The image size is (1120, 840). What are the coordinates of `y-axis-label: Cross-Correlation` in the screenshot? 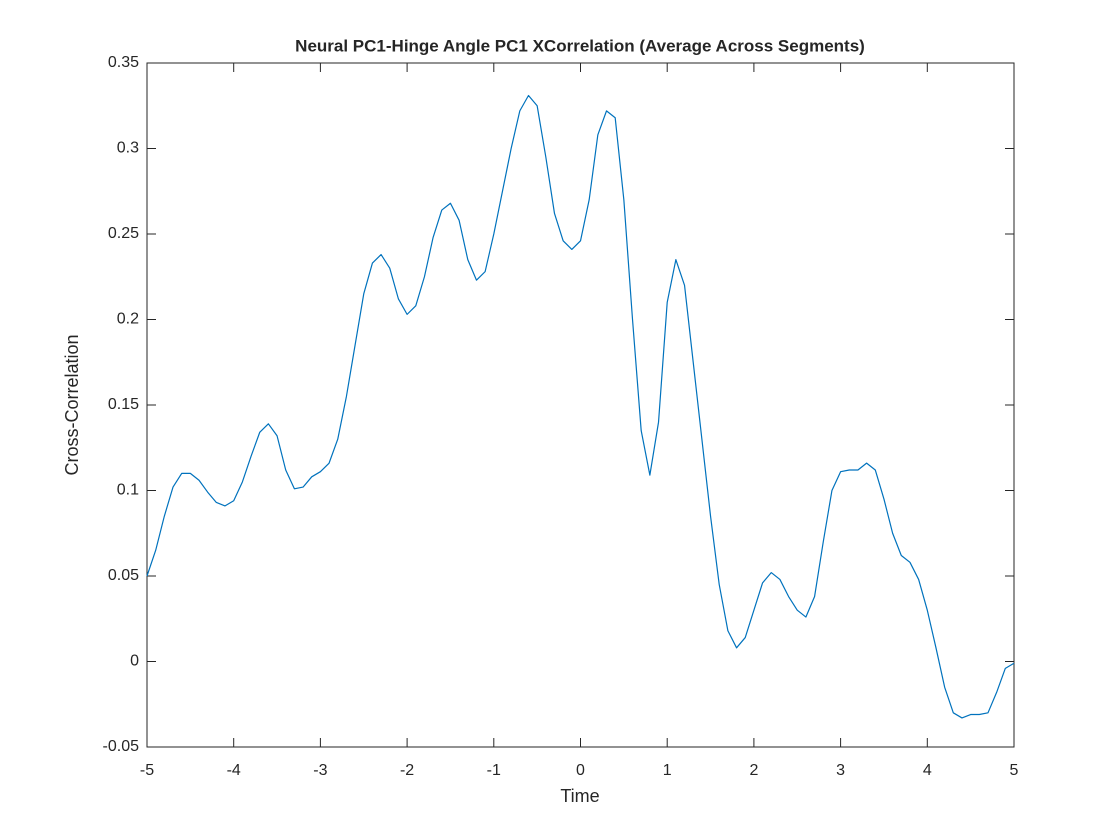 It's located at (72, 404).